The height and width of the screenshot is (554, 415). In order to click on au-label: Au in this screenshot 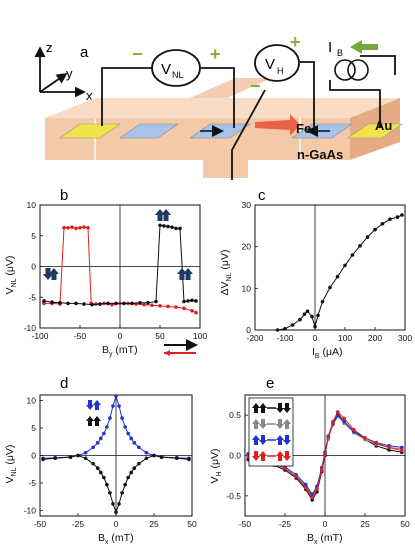, I will do `click(383, 125)`.